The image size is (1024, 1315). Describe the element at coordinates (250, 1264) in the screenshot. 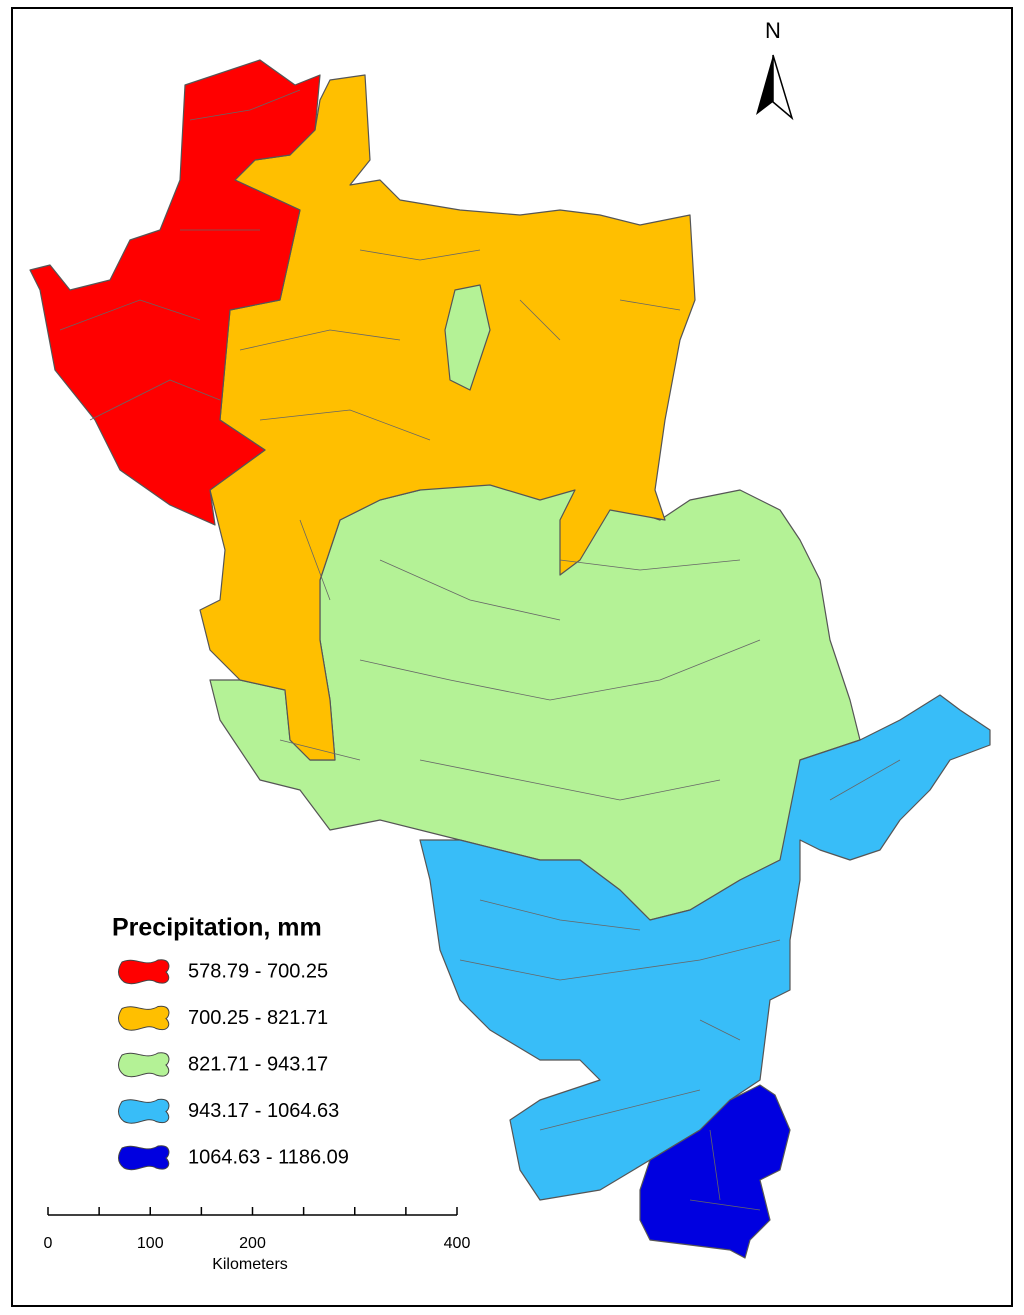

I see `scale-unit: Kilometers` at that location.